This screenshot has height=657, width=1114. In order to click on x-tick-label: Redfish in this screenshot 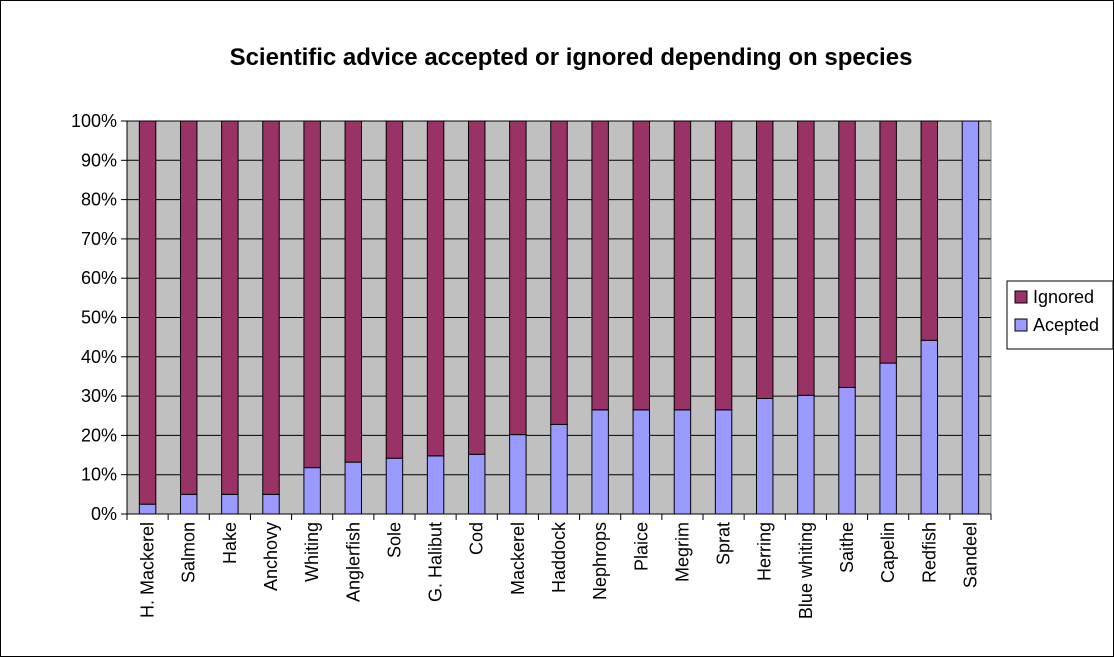, I will do `click(929, 552)`.